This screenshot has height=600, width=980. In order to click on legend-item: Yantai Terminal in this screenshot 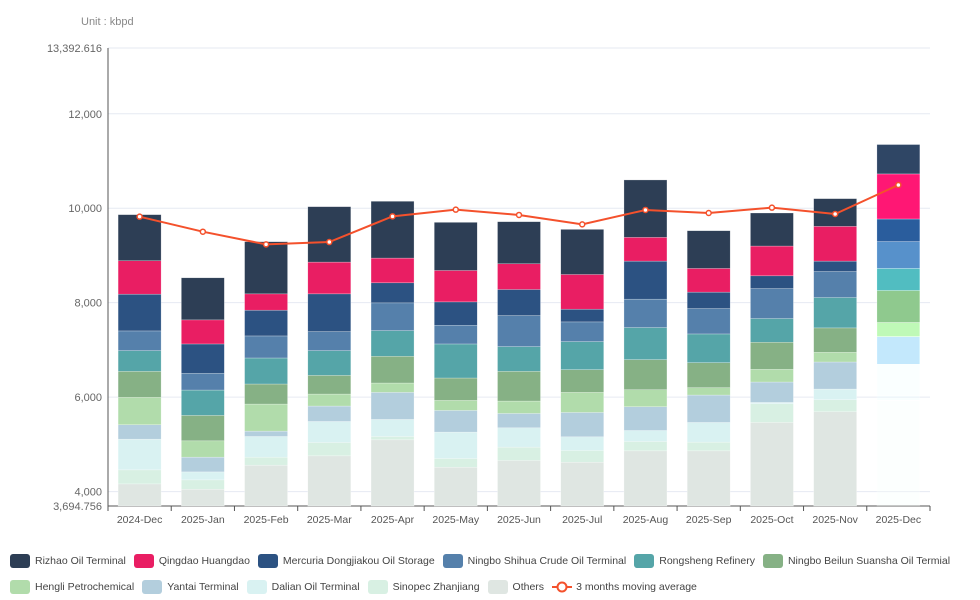, I will do `click(190, 587)`.